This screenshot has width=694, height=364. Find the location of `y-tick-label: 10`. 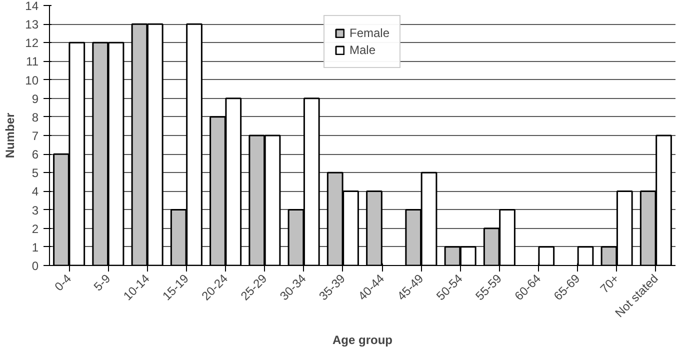

y-tick-label: 10 is located at coordinates (32, 80).